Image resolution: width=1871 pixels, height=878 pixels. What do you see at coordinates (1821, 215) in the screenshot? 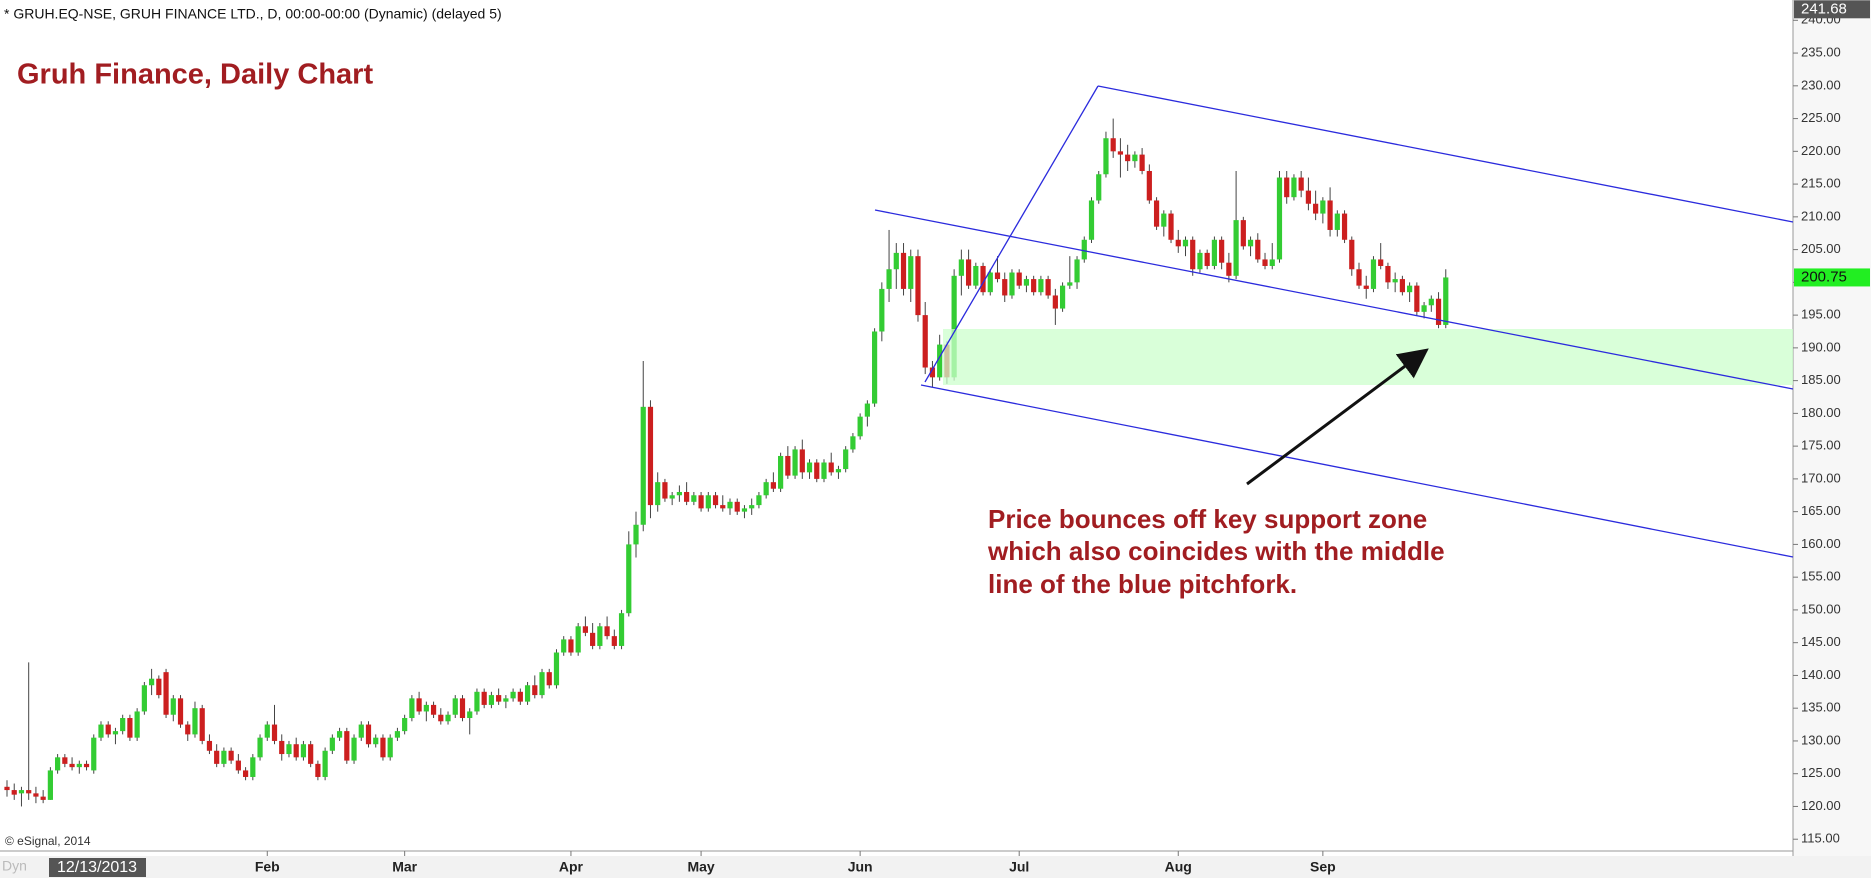
I see `y-tick-label: 210.00` at bounding box center [1821, 215].